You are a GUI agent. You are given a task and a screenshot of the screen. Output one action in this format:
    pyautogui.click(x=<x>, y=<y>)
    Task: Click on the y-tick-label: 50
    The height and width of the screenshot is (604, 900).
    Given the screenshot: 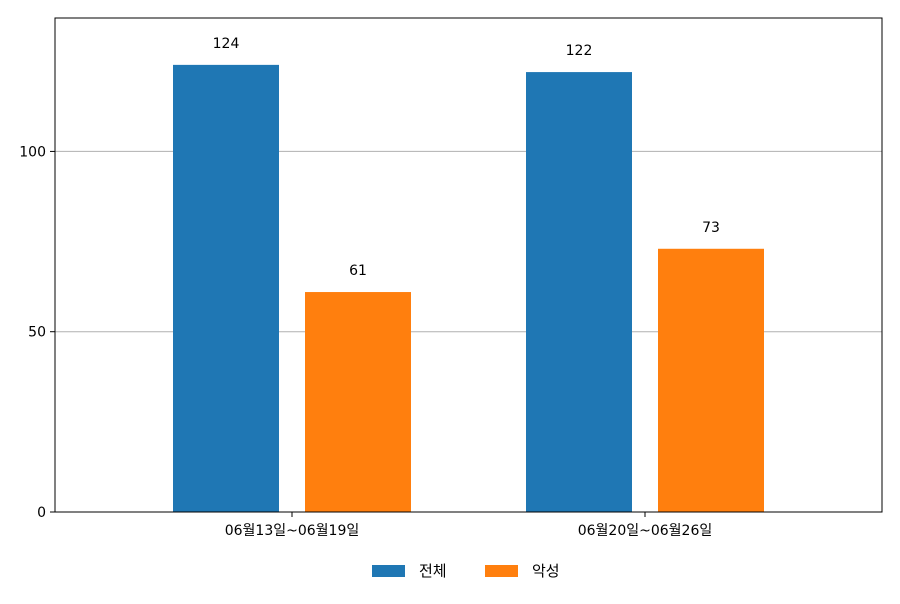 What is the action you would take?
    pyautogui.click(x=37, y=333)
    